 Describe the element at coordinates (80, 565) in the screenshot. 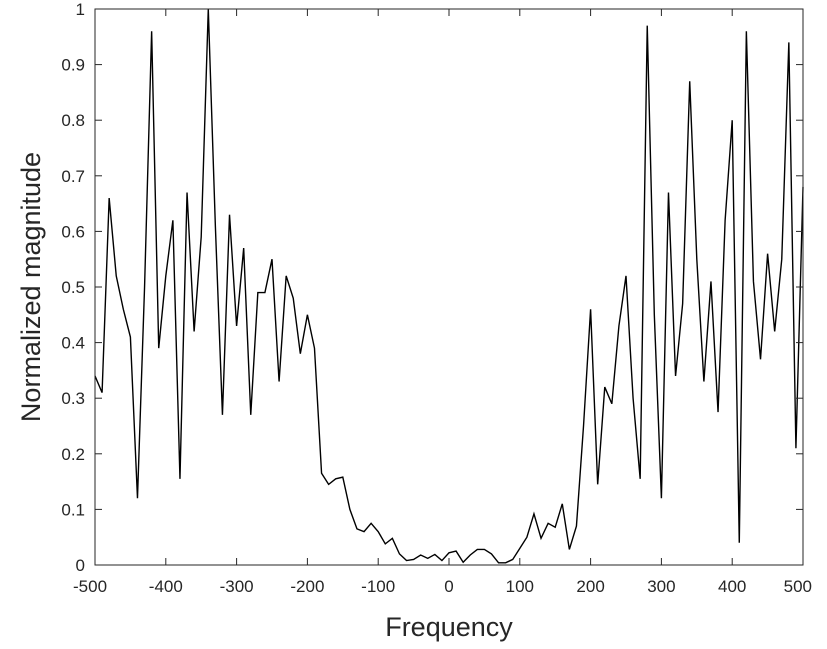

I see `y-tick-label: 0` at that location.